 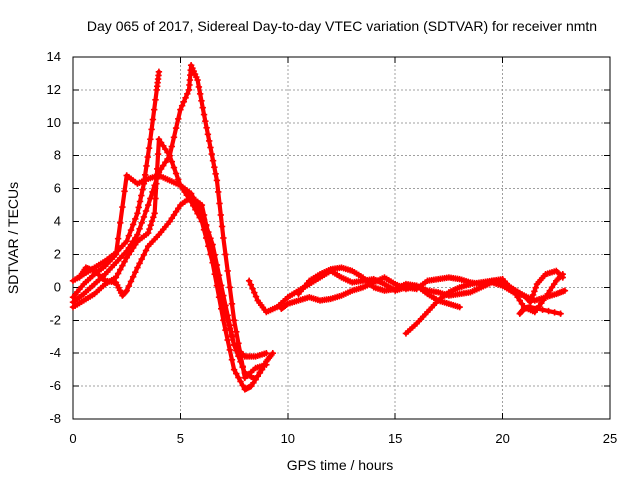 I want to click on y-tick-label-6: 6, so click(x=57, y=188).